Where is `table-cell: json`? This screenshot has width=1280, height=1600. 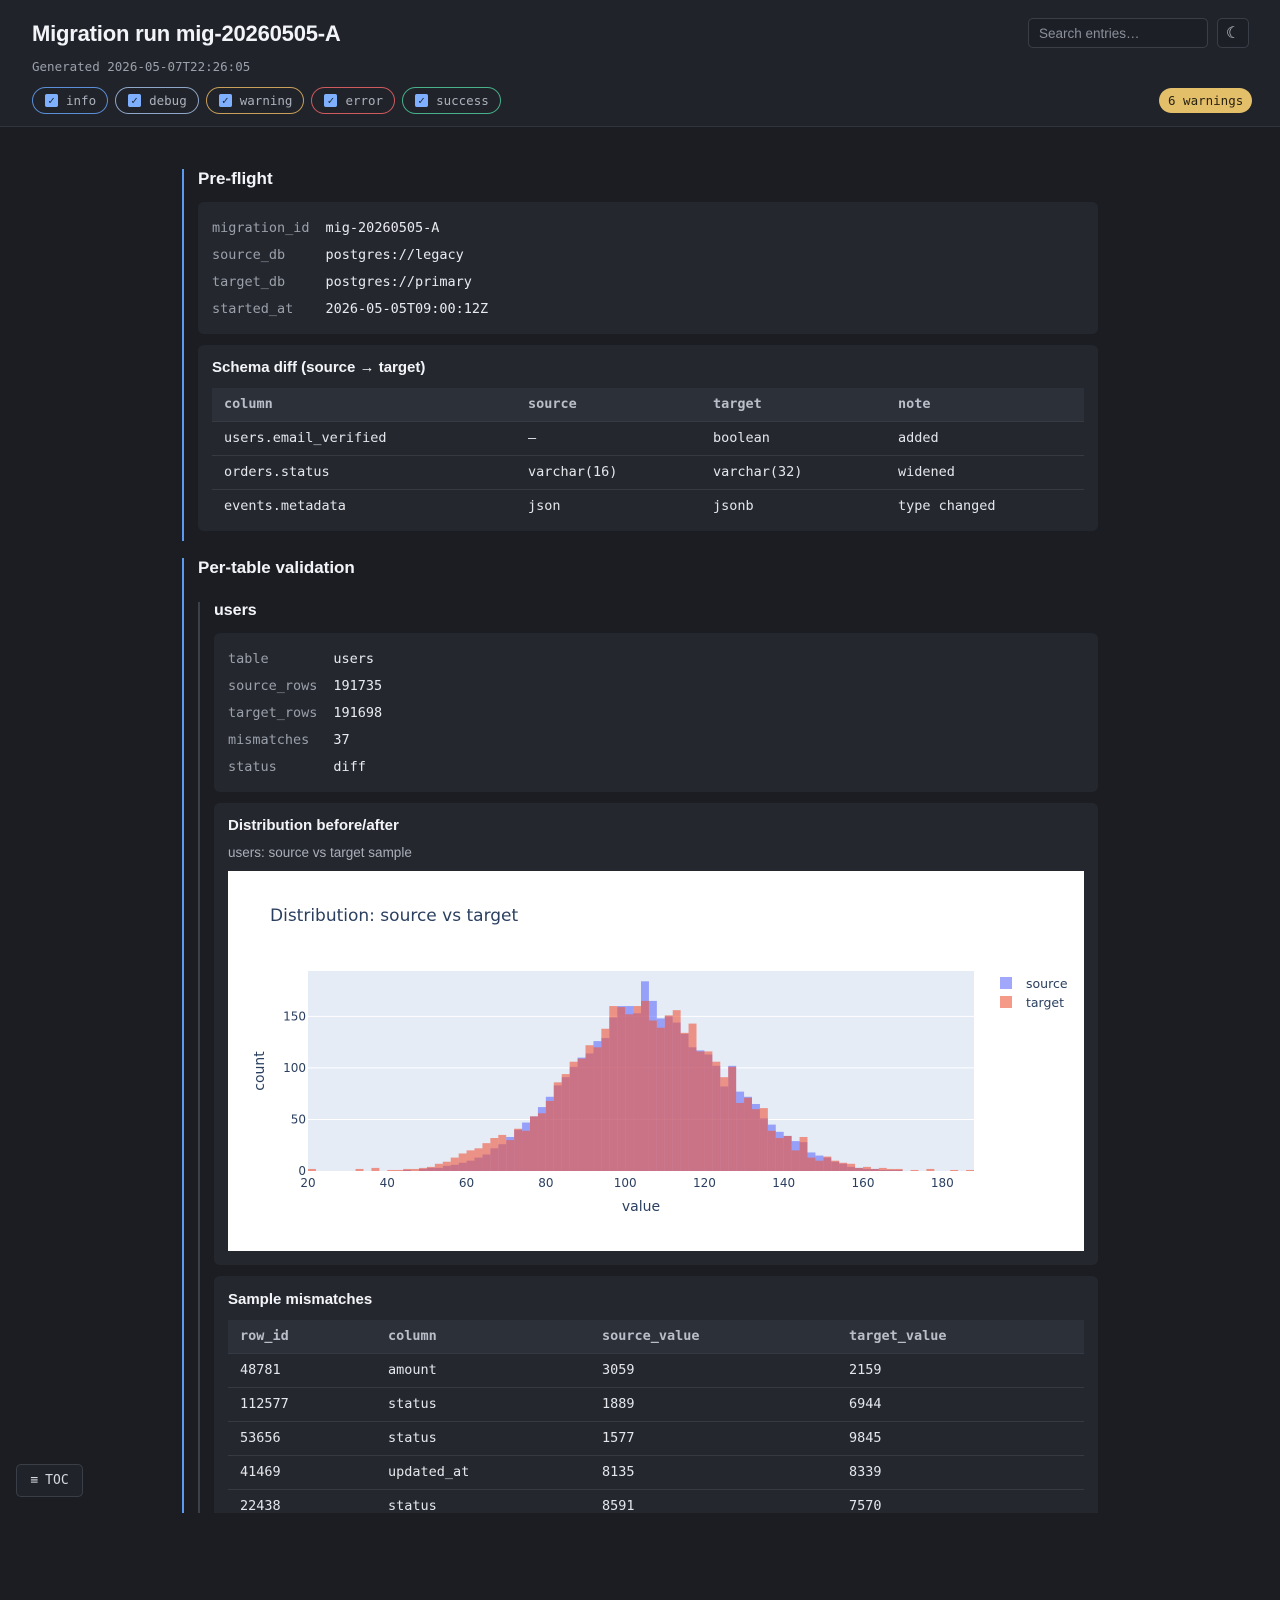 table-cell: json is located at coordinates (608, 505).